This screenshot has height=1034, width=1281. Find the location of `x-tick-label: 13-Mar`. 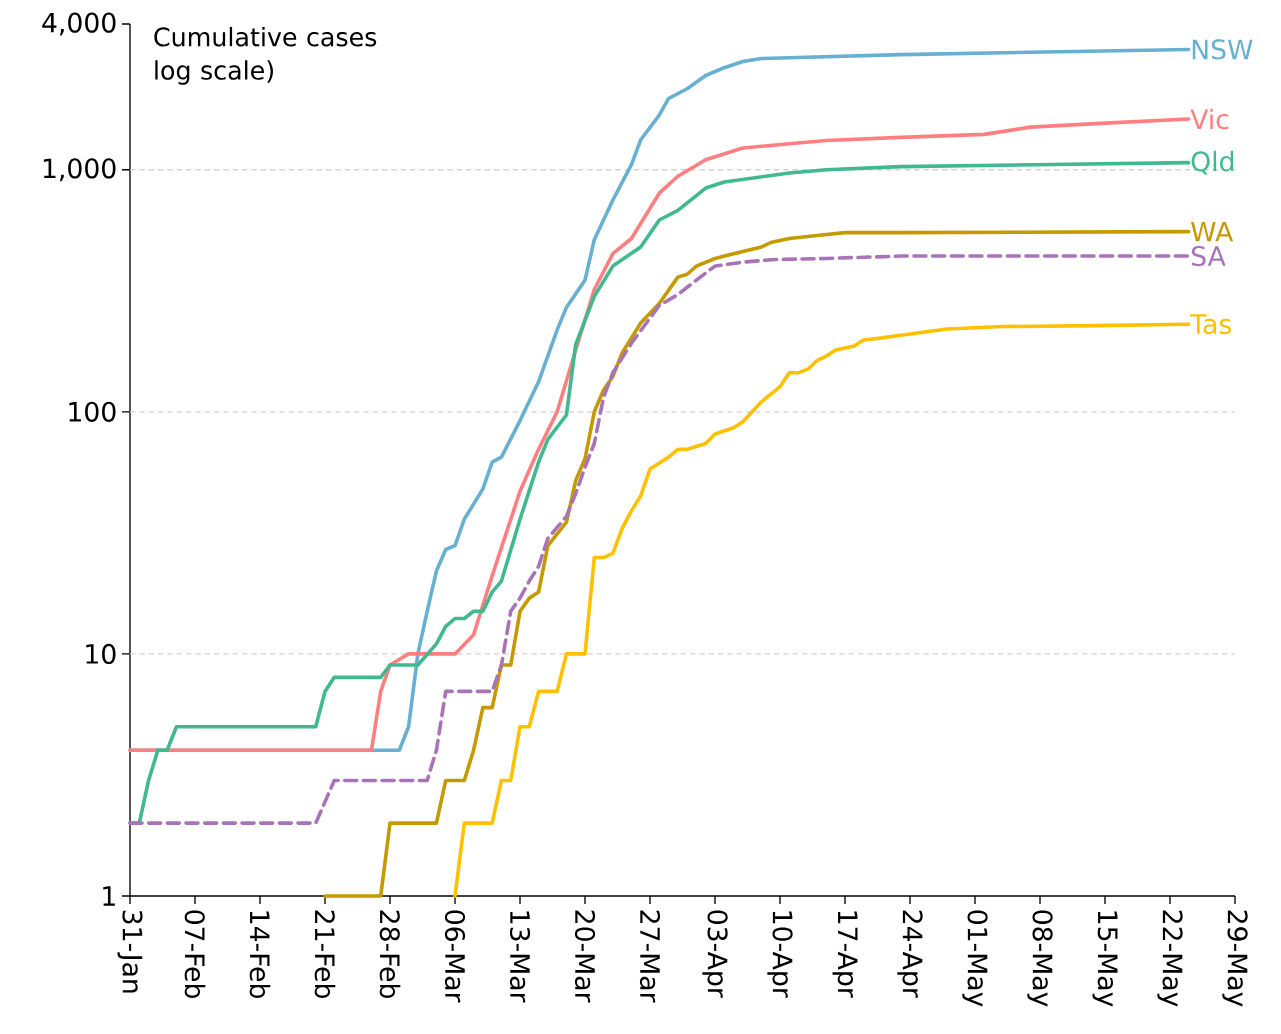

x-tick-label: 13-Mar is located at coordinates (520, 957).